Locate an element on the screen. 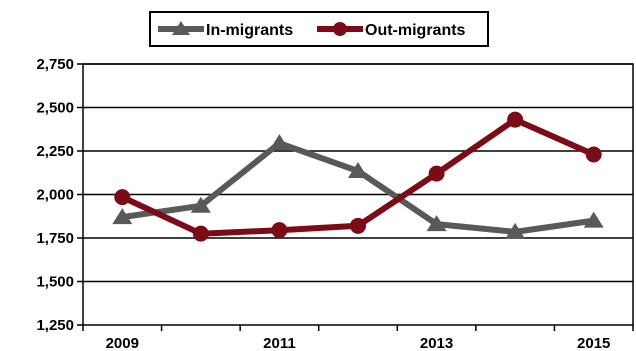  legend-marker-in-migrants is located at coordinates (181, 28).